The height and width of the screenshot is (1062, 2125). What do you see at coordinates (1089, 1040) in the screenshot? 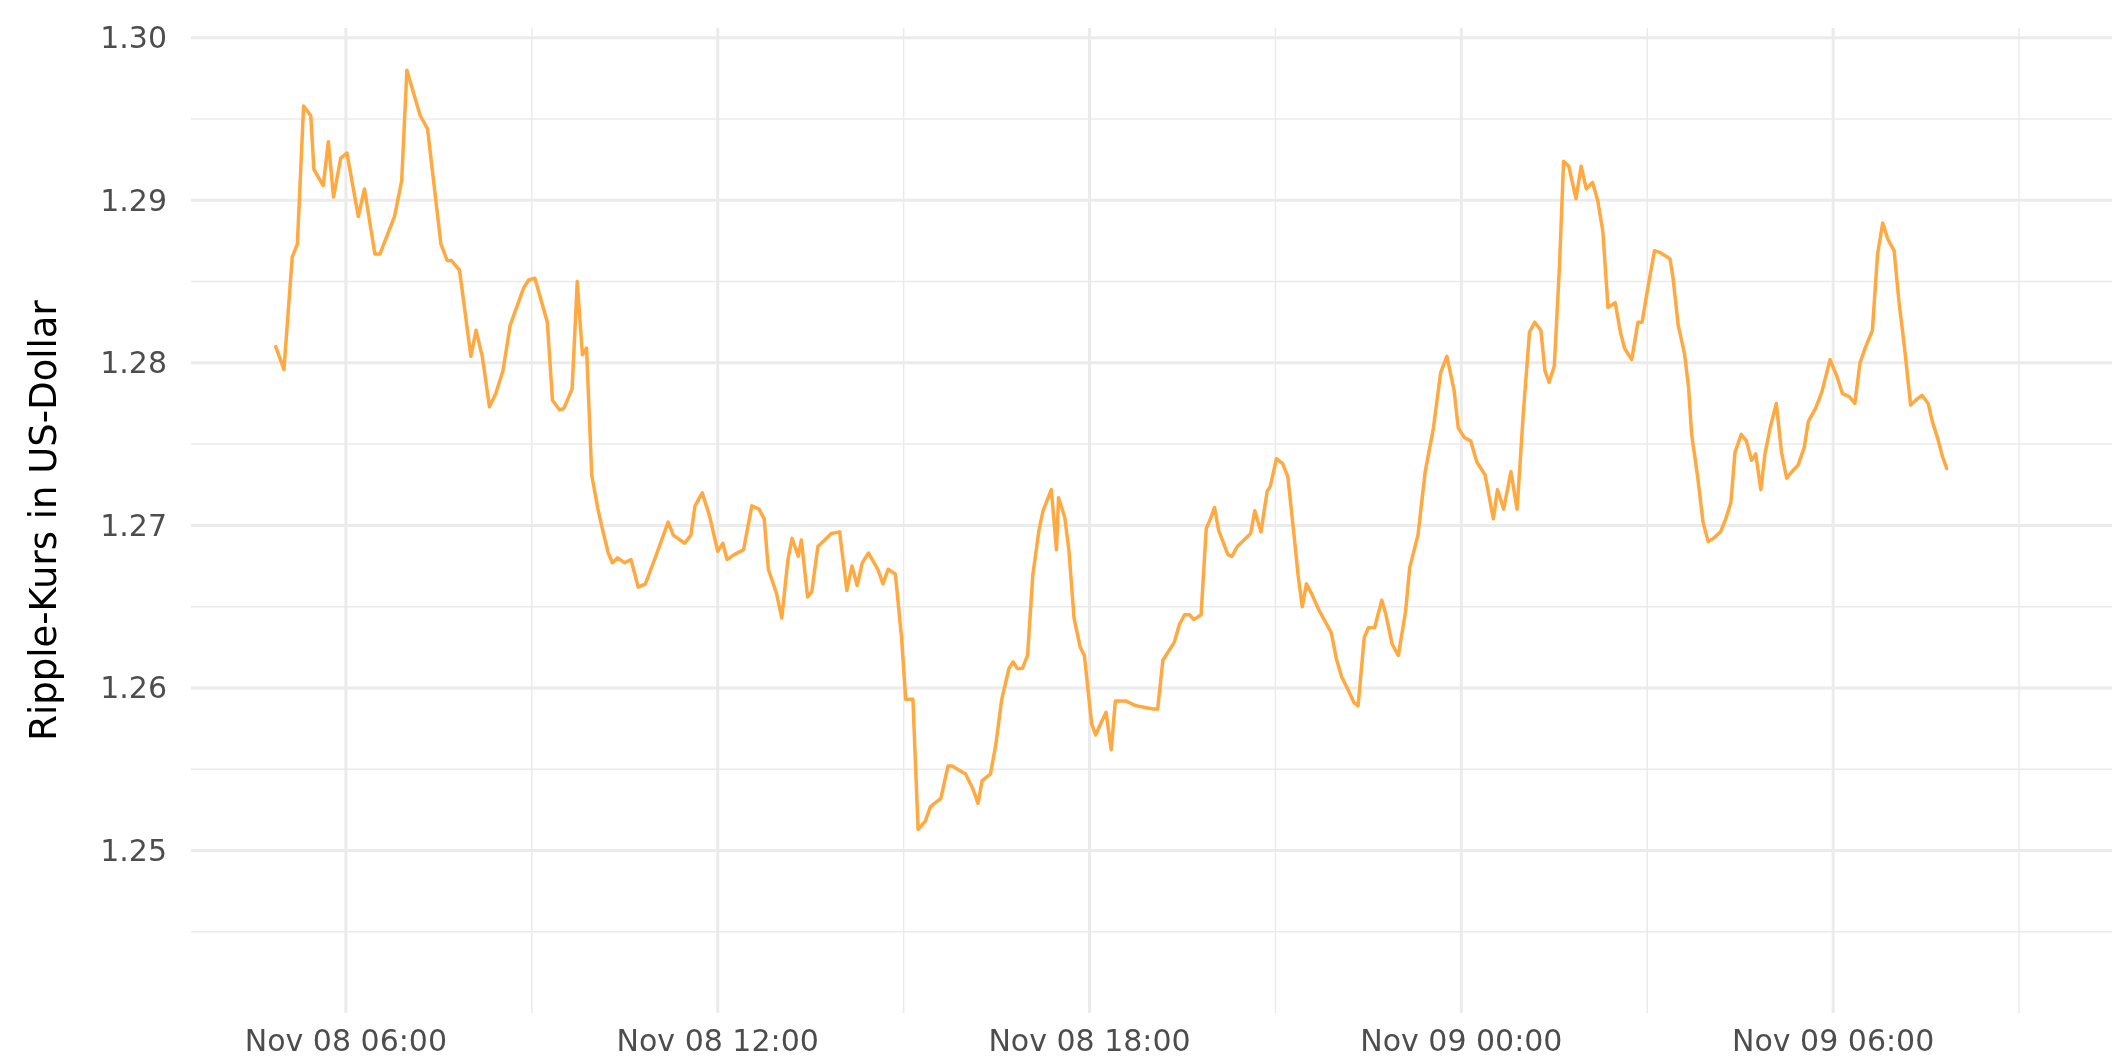
I see `x-tick-label: Nov 08 18:00` at bounding box center [1089, 1040].